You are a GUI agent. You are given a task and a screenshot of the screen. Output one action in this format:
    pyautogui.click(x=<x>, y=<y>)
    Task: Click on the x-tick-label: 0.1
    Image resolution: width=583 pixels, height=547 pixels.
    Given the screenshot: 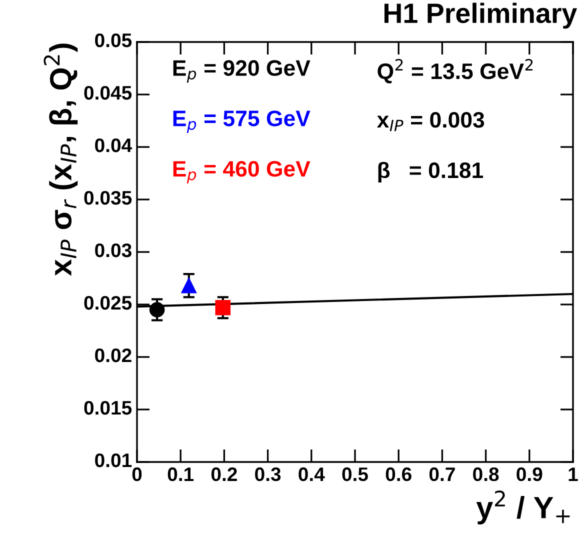 What is the action you would take?
    pyautogui.click(x=181, y=474)
    